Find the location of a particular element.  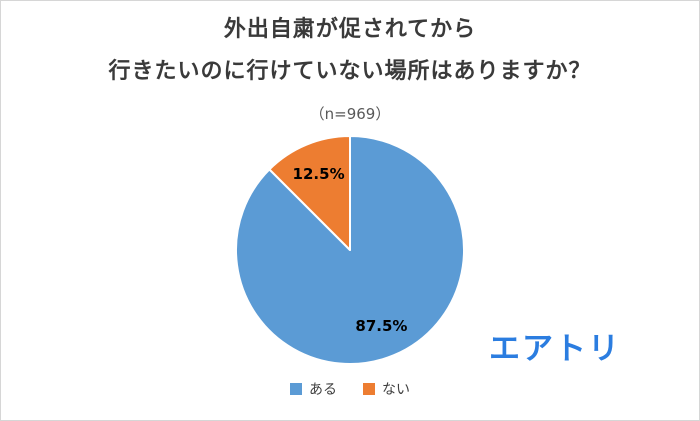

legend-item-nai: ない is located at coordinates (386, 389).